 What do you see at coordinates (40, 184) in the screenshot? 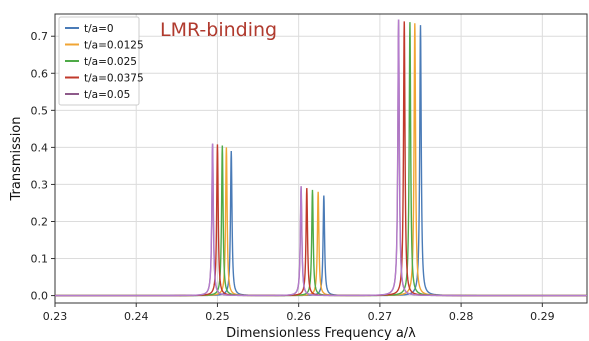
I see `y-tick-label: 0.3` at bounding box center [40, 184].